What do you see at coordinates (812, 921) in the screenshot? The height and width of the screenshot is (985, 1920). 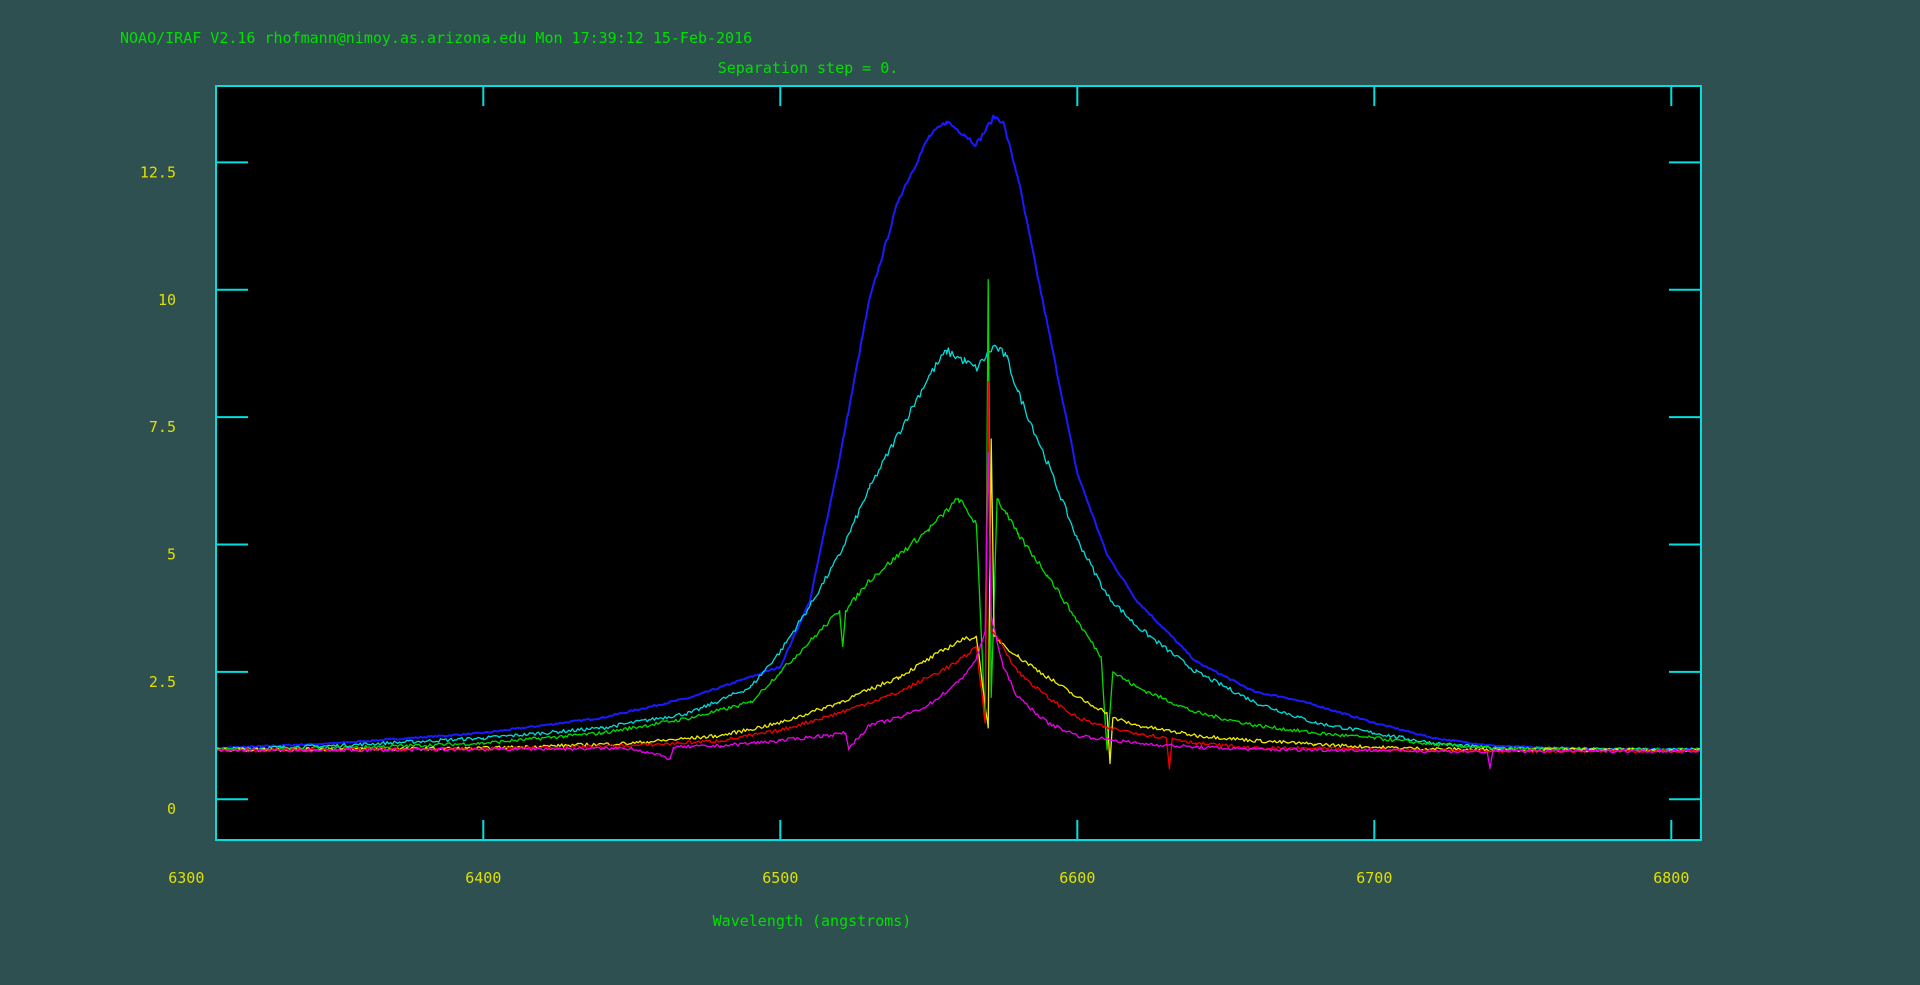 I see `x-axis-label: Wavelength (angstroms)` at bounding box center [812, 921].